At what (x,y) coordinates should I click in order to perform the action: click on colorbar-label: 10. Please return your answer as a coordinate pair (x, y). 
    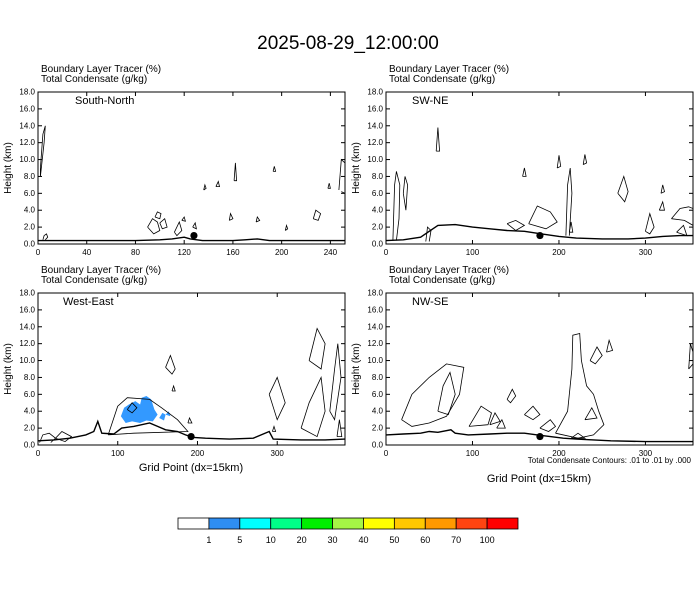
    Looking at the image, I should click on (271, 540).